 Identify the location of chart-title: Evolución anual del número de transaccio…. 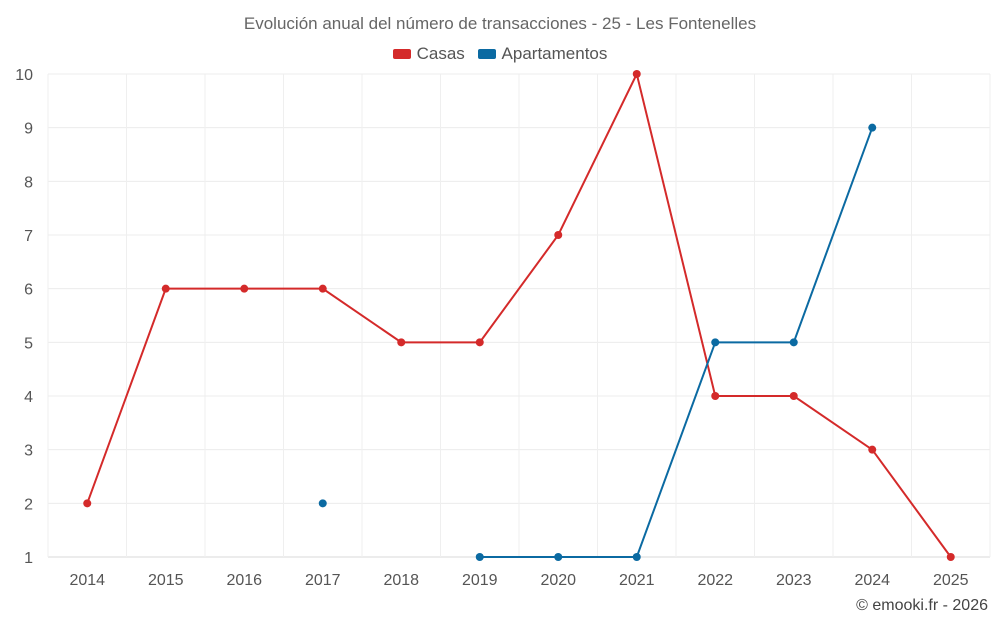
(500, 23).